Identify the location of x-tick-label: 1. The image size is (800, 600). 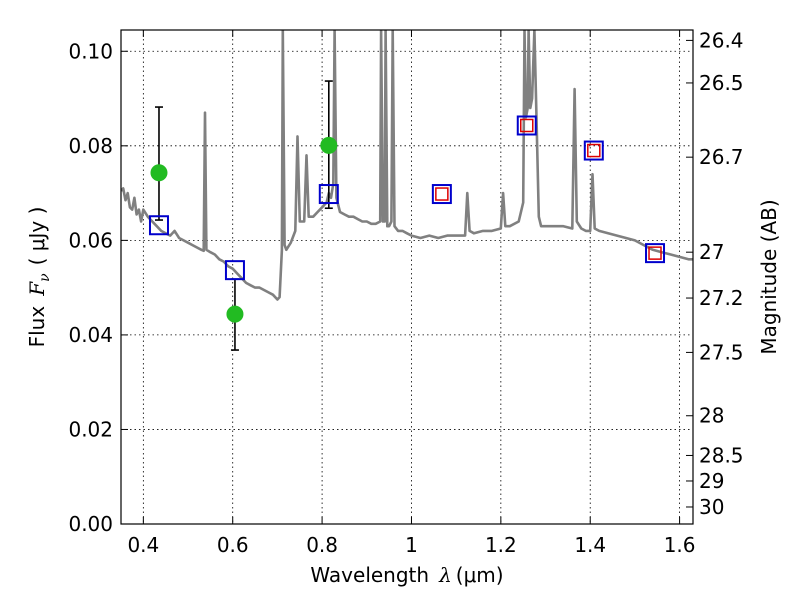
(411, 545).